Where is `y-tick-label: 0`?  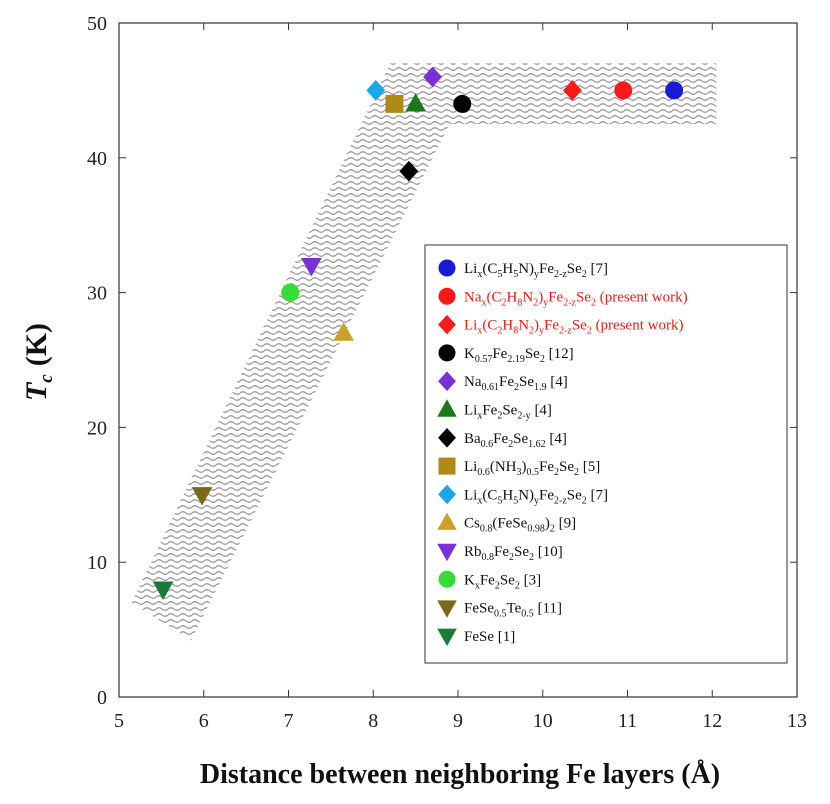
y-tick-label: 0 is located at coordinates (102, 698).